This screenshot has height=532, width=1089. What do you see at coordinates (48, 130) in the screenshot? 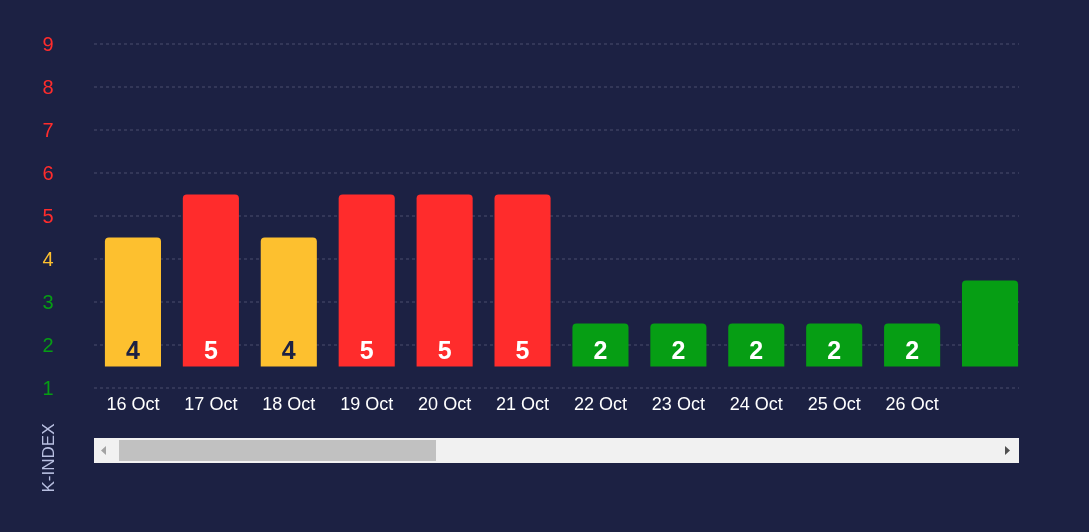
I see `y-tick-label: 7` at bounding box center [48, 130].